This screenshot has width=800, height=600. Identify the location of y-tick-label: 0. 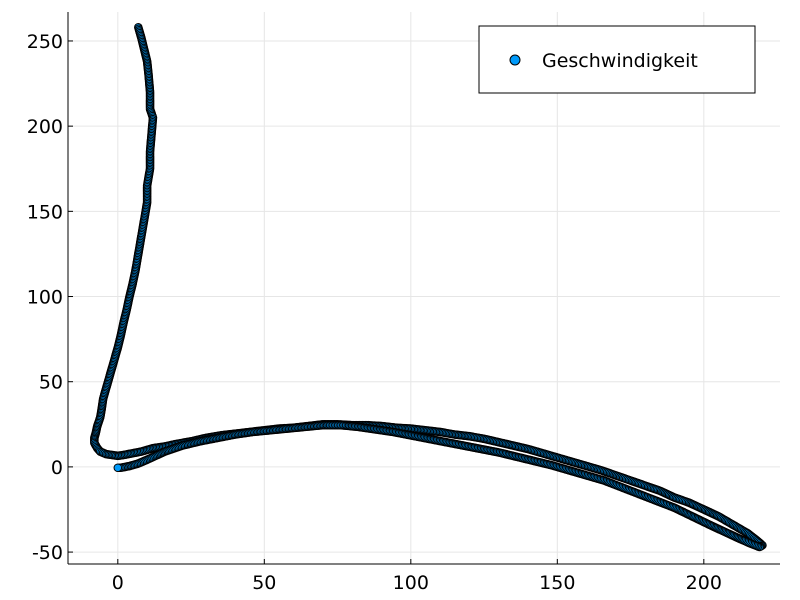
(57, 468).